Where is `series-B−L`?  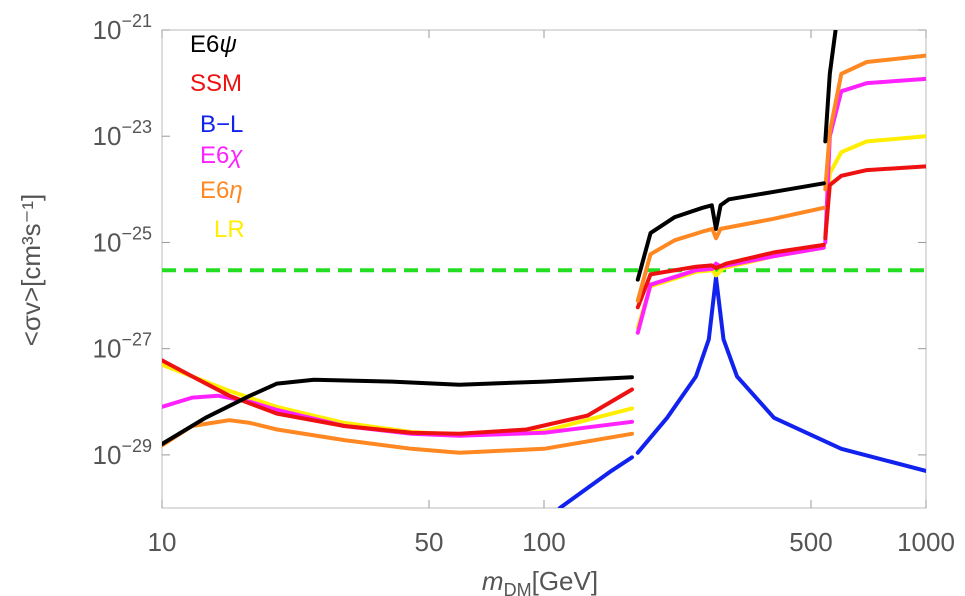 series-B−L is located at coordinates (741, 391).